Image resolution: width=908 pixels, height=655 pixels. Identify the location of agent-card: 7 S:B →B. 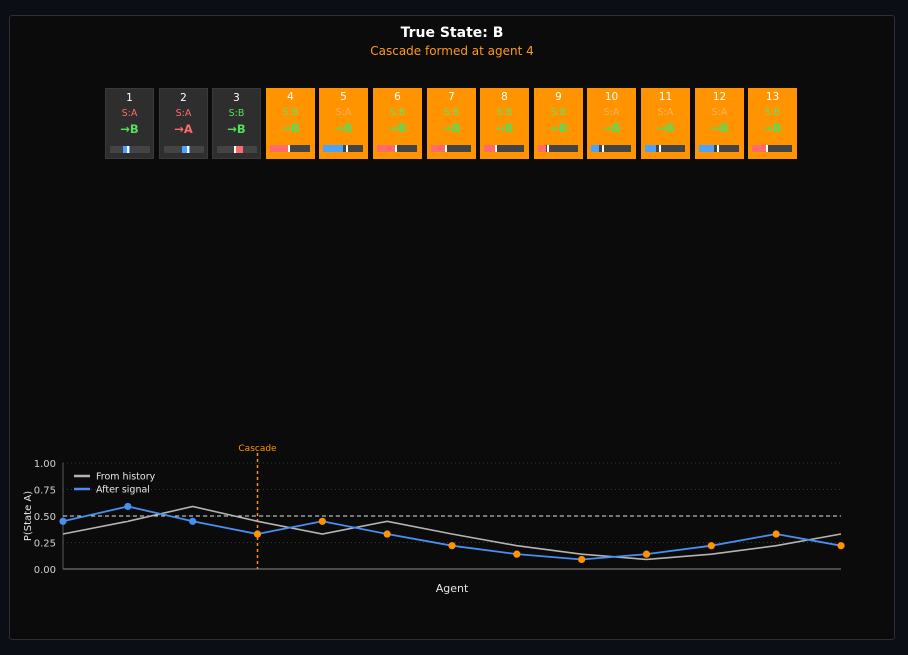
(451, 123).